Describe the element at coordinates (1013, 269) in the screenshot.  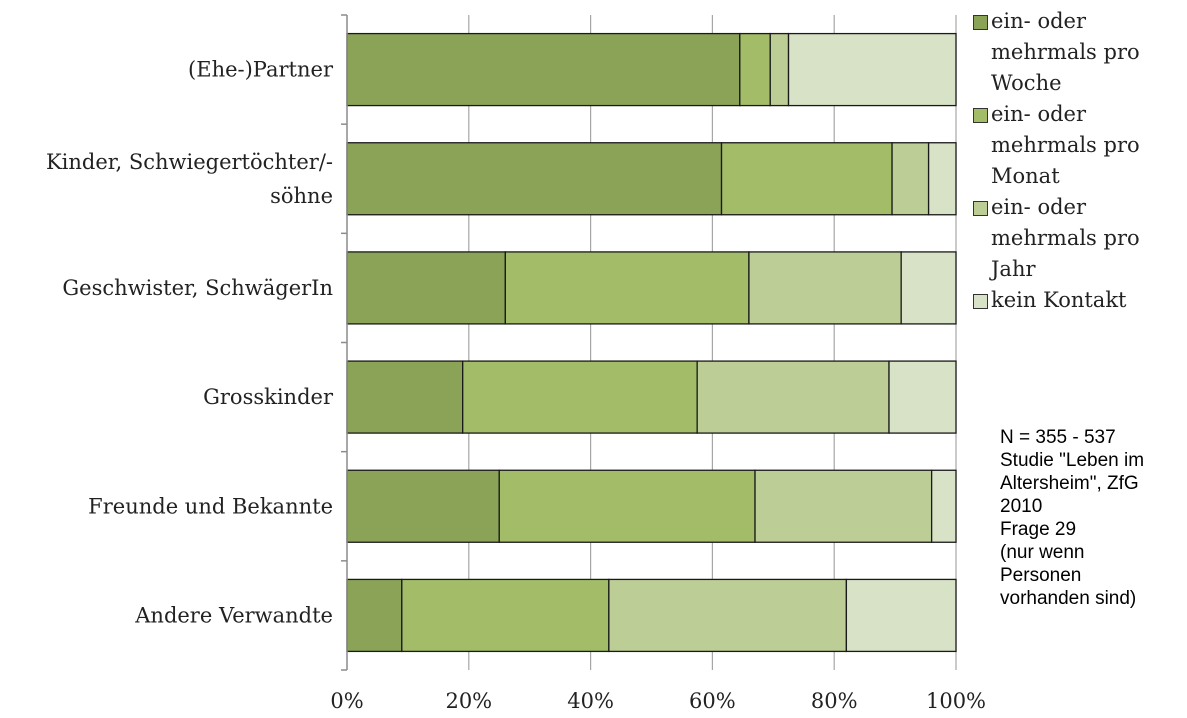
I see `legend-label-line: Jahr` at that location.